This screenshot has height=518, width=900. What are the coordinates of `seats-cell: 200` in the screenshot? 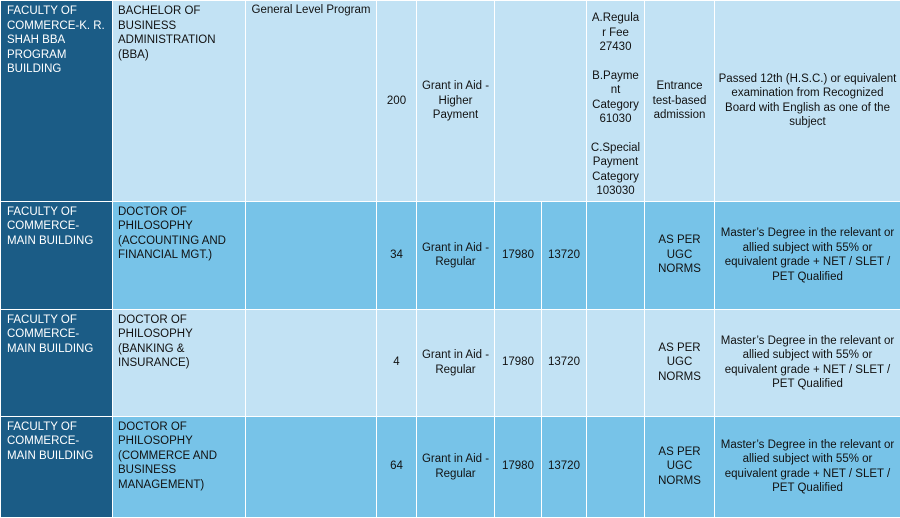 It's located at (397, 101).